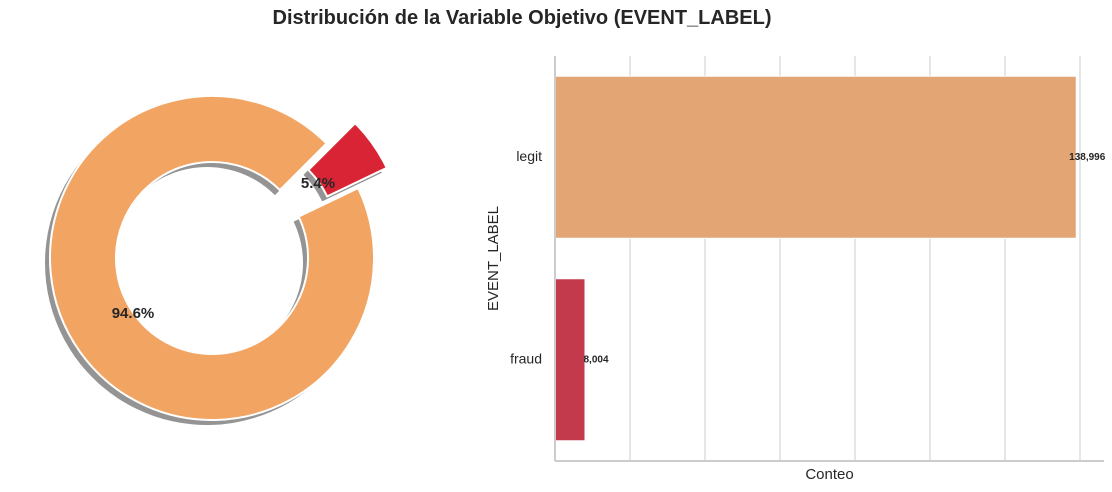  What do you see at coordinates (570, 360) in the screenshot?
I see `bar-fraud` at bounding box center [570, 360].